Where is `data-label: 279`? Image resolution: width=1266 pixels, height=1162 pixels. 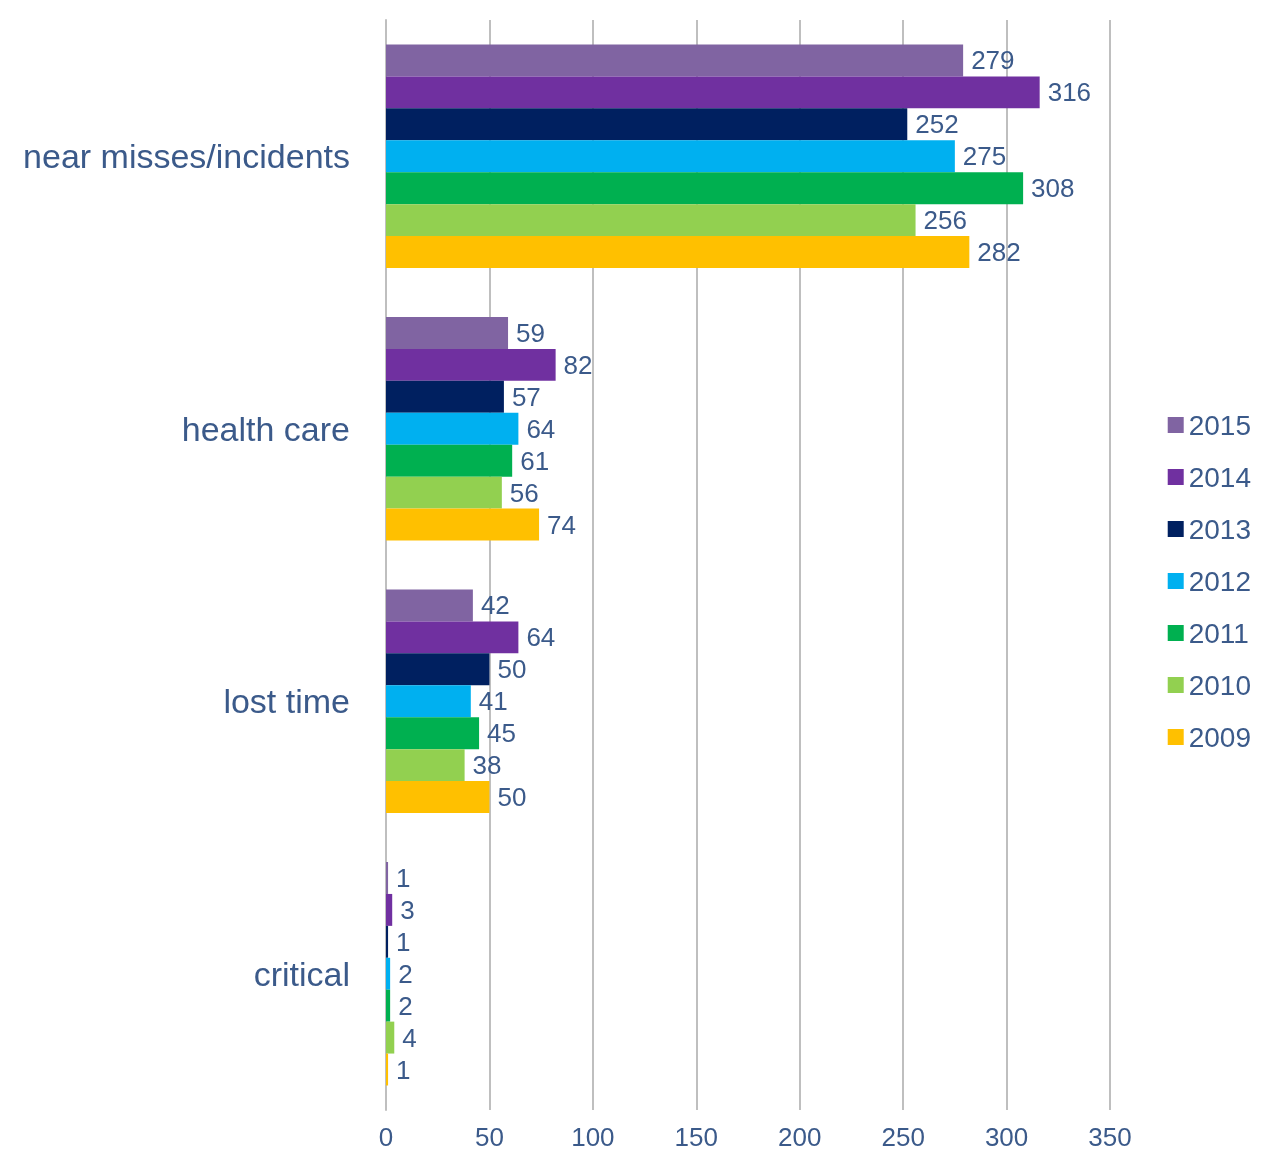
data-label: 279 is located at coordinates (993, 60).